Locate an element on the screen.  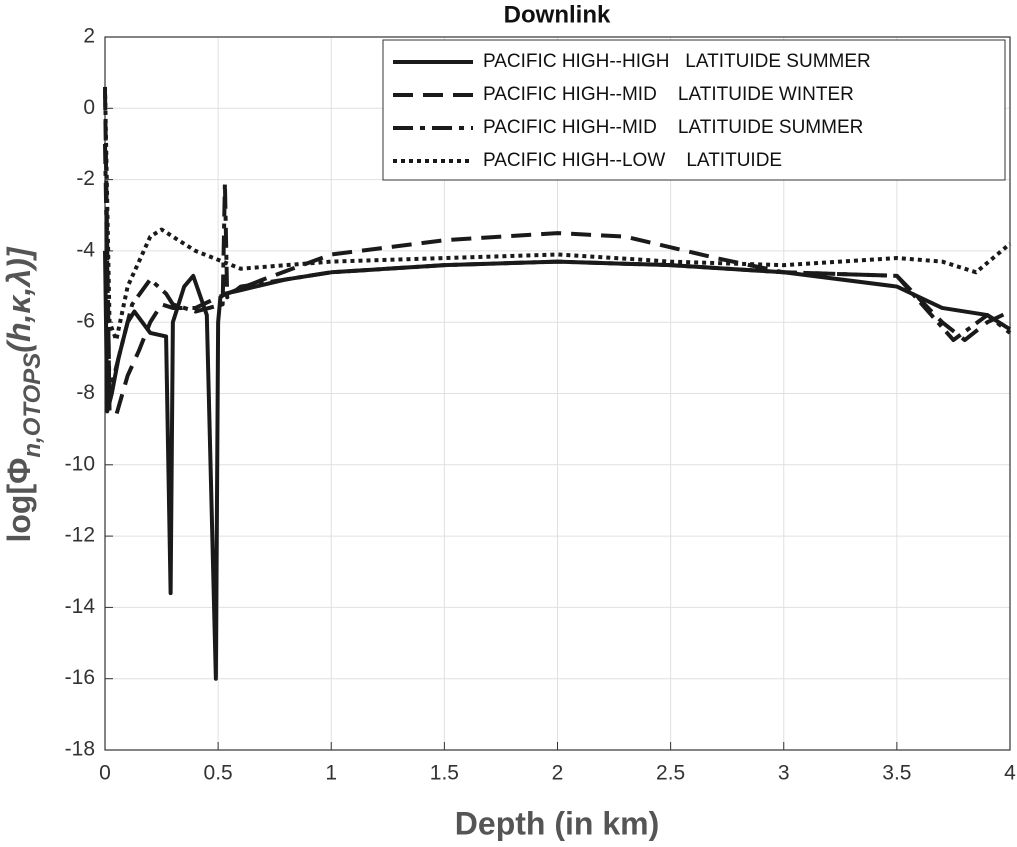
x-tick-label: 0.5 is located at coordinates (218, 773).